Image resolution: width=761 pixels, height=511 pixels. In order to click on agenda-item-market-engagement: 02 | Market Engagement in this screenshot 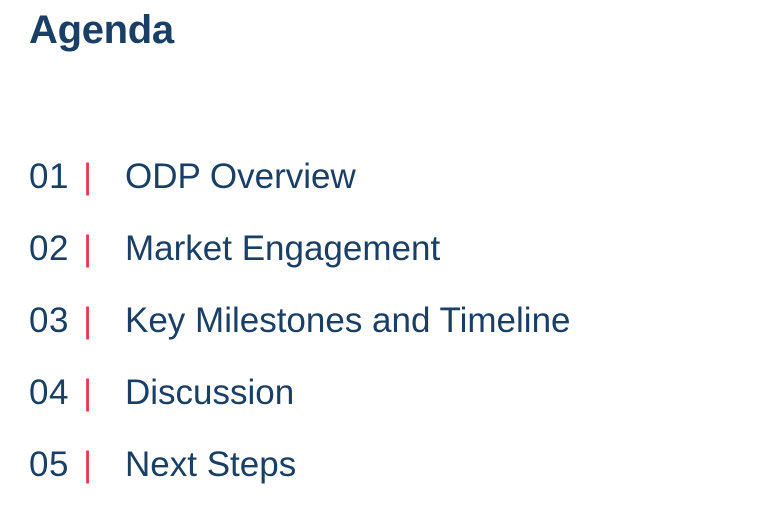, I will do `click(300, 263)`.